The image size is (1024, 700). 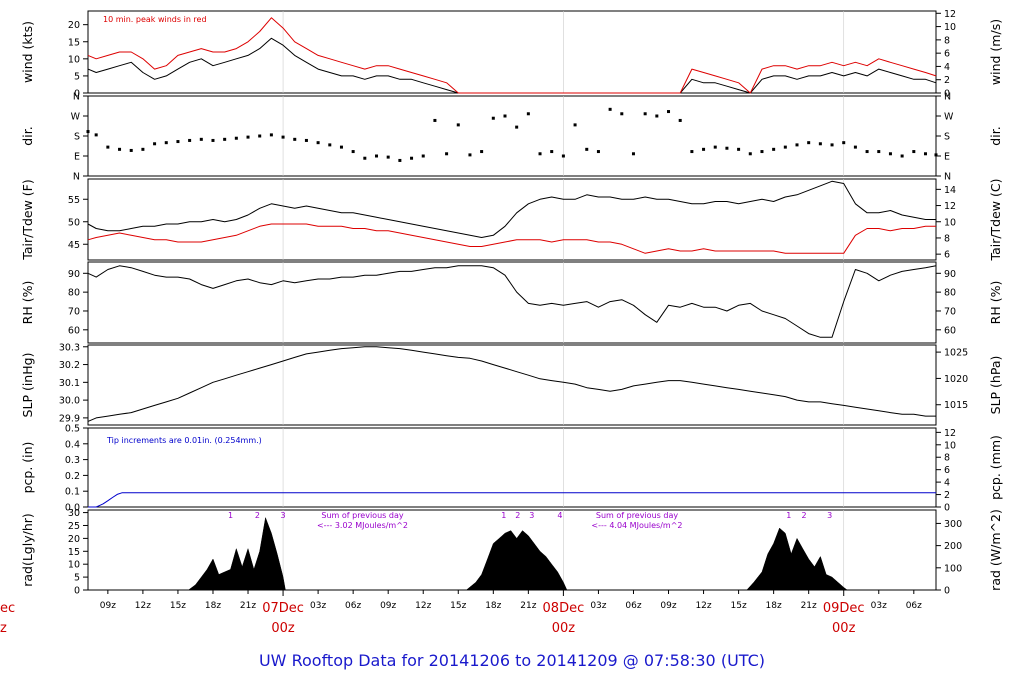 I want to click on left-tick-label: 29.9, so click(x=69, y=418).